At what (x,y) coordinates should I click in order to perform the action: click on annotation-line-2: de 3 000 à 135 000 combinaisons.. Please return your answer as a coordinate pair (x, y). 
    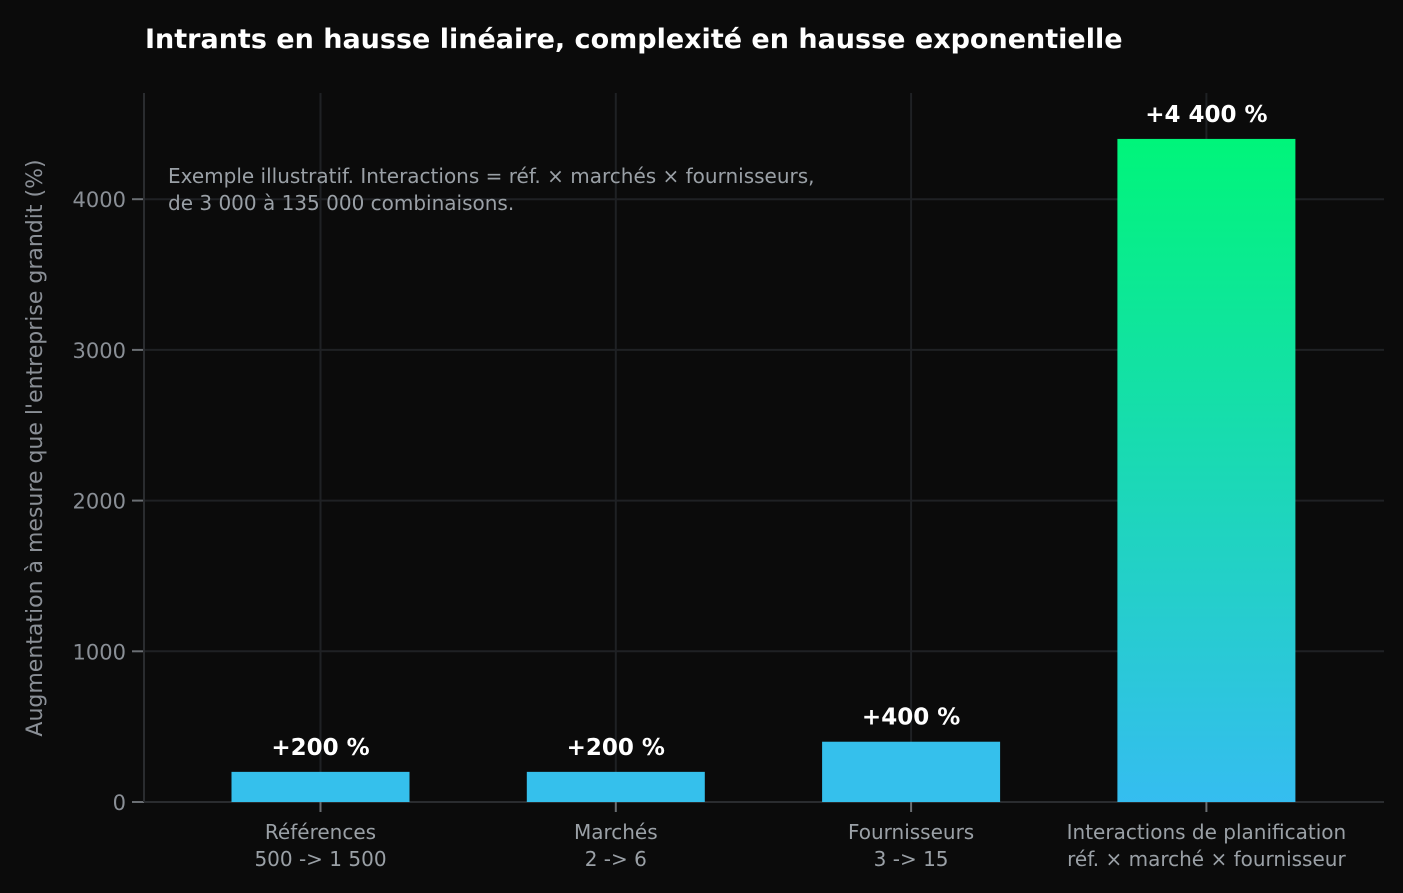
    Looking at the image, I should click on (341, 203).